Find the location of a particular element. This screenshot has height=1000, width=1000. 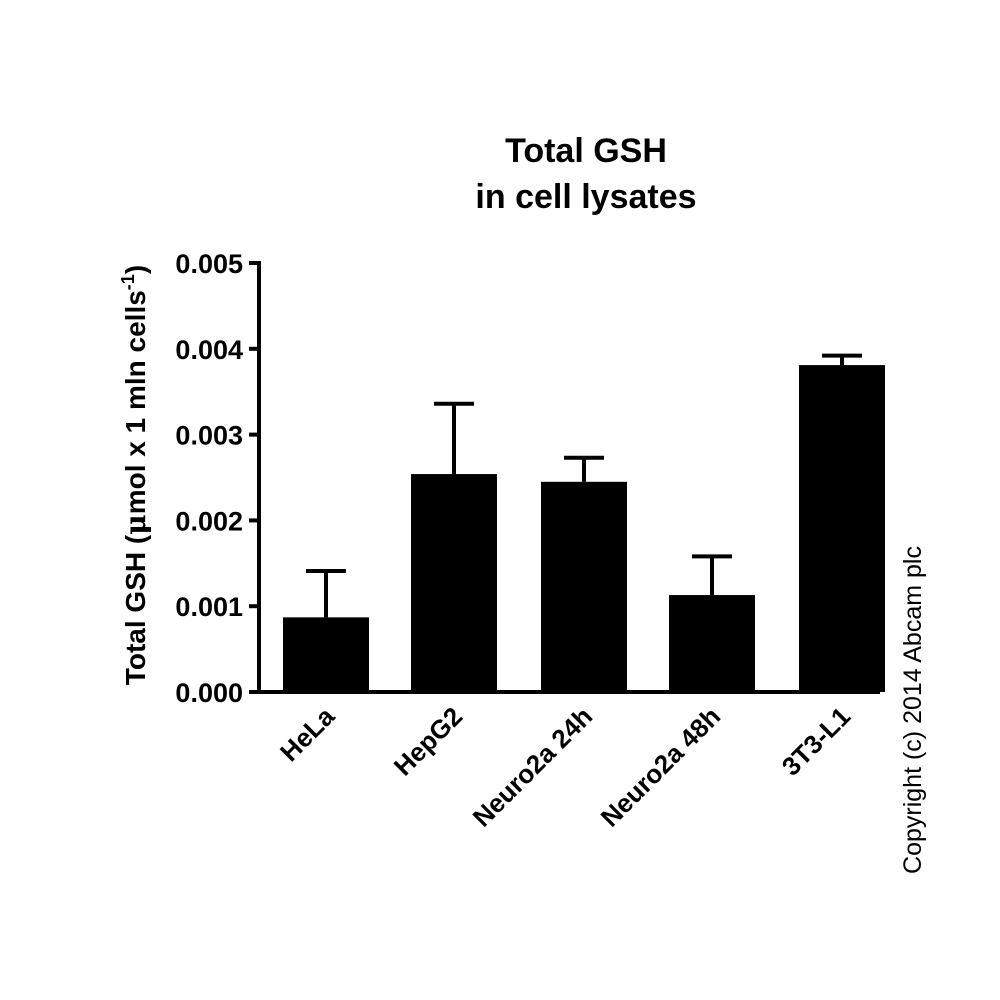

y-tick-label: 0.003 is located at coordinates (209, 436).